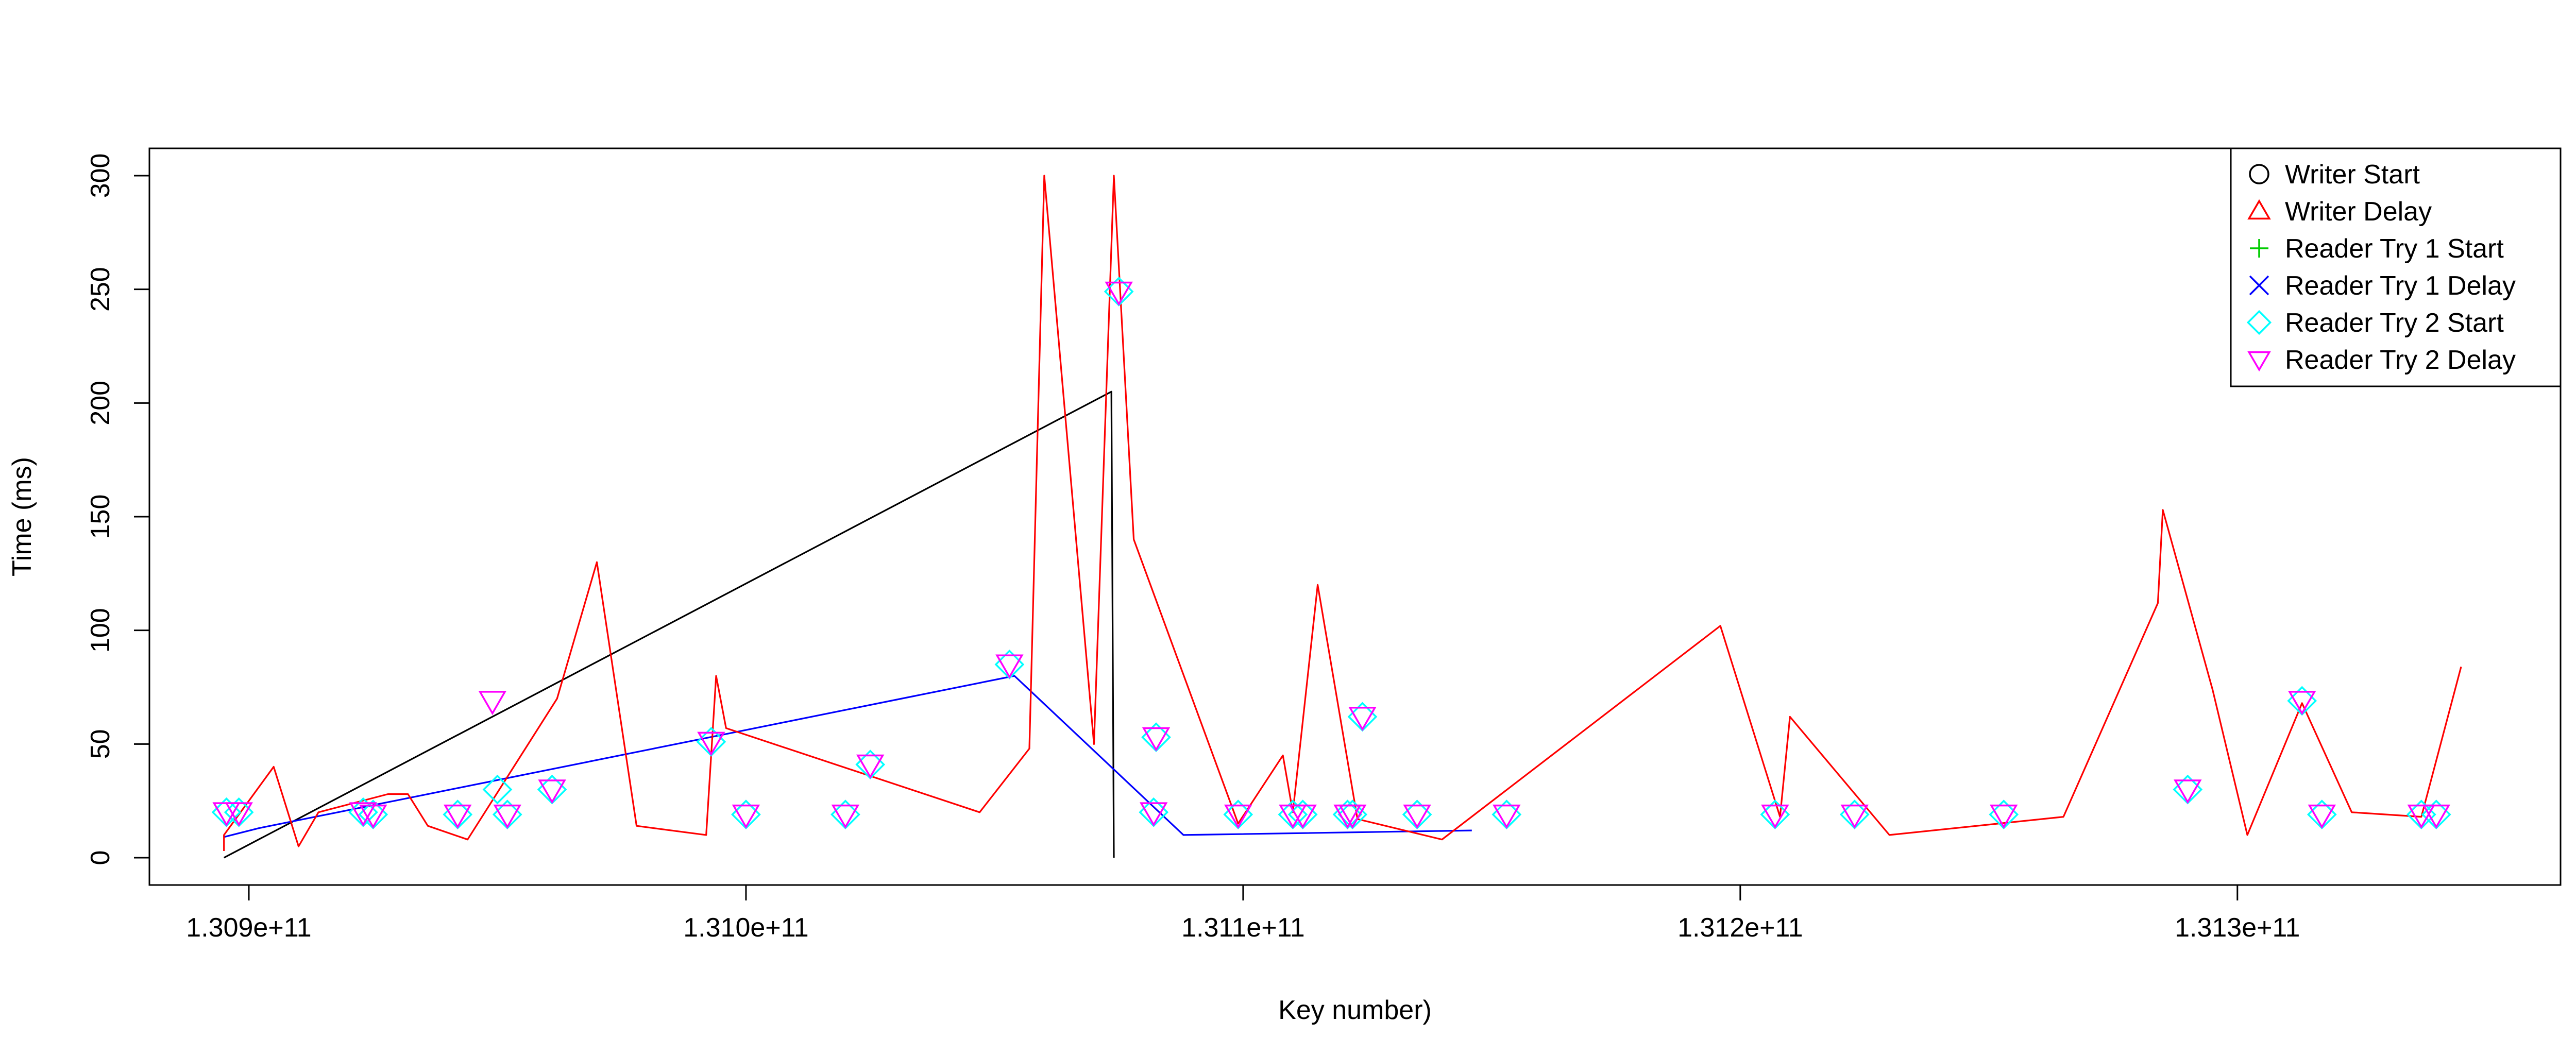 The height and width of the screenshot is (1055, 2576). What do you see at coordinates (745, 928) in the screenshot?
I see `x-tick-label: 1.310e+11` at bounding box center [745, 928].